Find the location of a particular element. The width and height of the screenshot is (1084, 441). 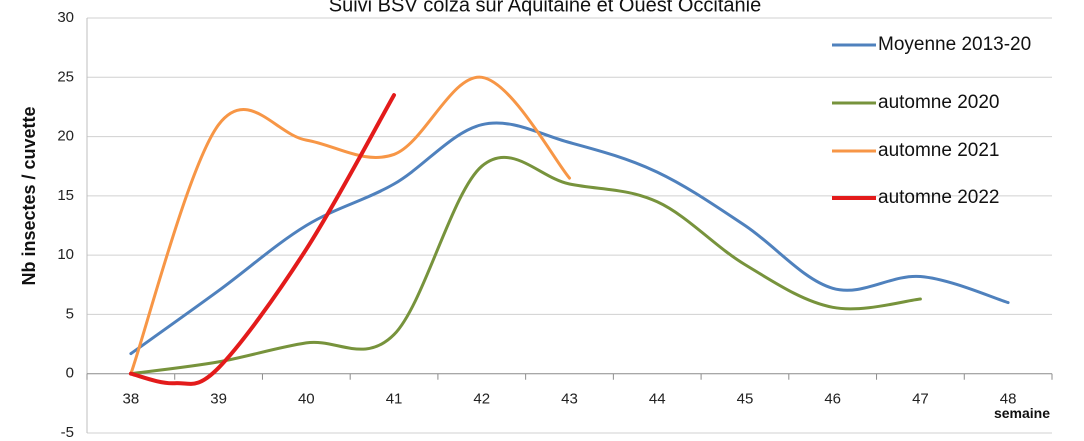

x-tick-label: 45 is located at coordinates (745, 399).